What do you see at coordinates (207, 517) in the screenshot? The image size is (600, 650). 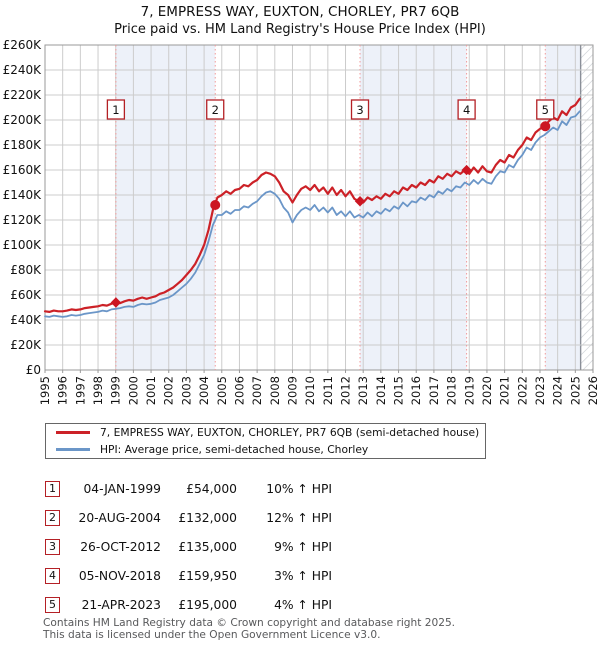 I see `sale-price: £132,000` at bounding box center [207, 517].